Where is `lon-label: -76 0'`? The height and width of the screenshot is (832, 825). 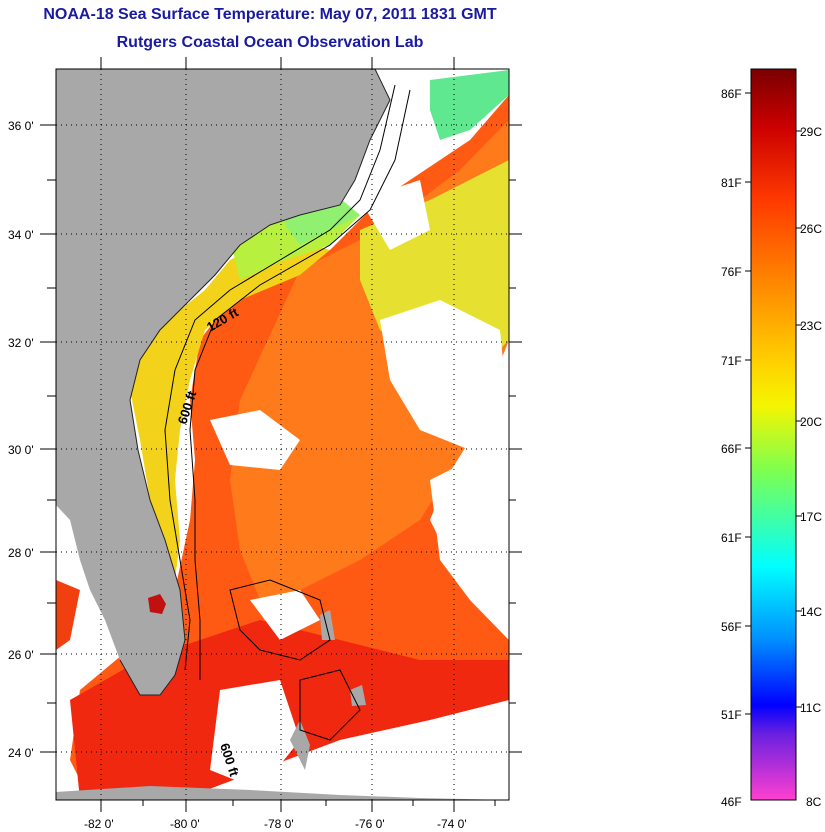
lon-label: -76 0' is located at coordinates (370, 824).